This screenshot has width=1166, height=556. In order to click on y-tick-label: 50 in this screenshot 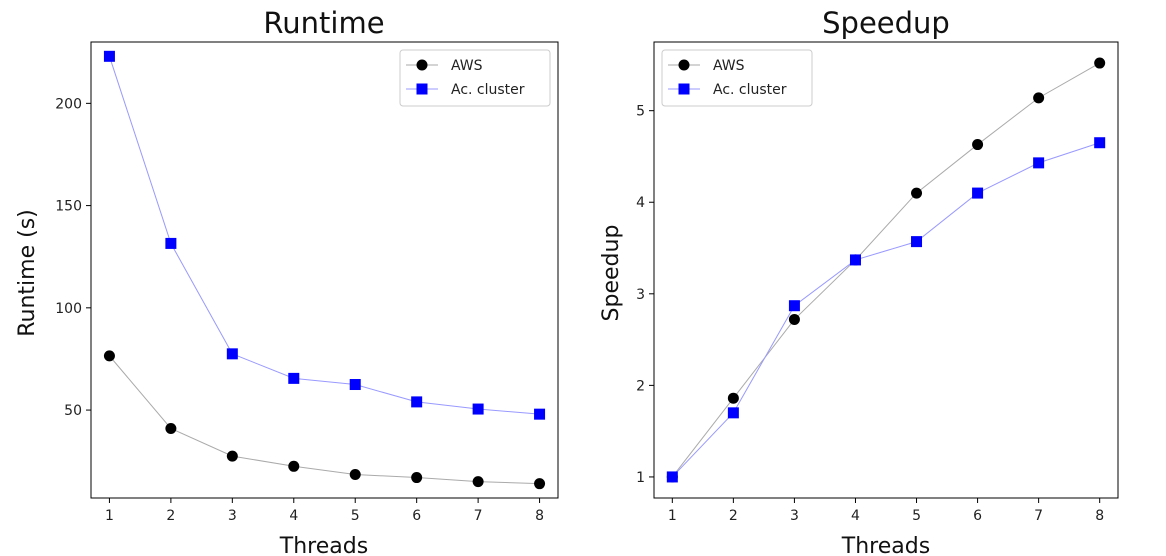, I will do `click(73, 411)`.